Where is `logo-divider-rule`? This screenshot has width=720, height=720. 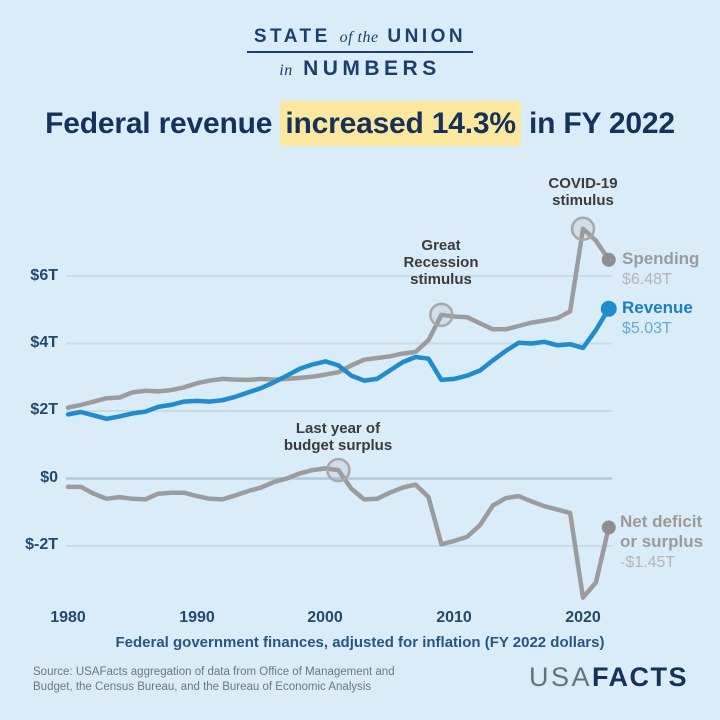 logo-divider-rule is located at coordinates (360, 52).